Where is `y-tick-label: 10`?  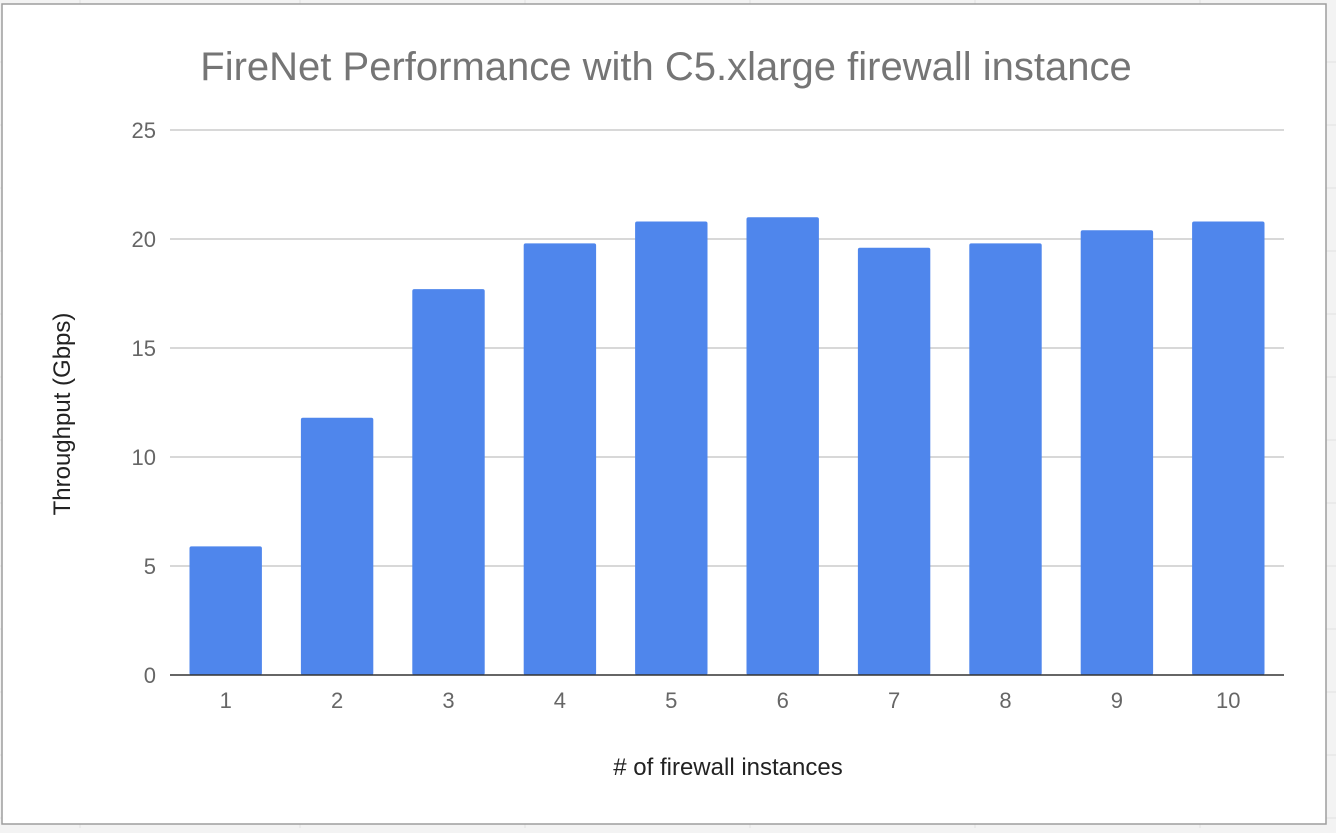 y-tick-label: 10 is located at coordinates (144, 457).